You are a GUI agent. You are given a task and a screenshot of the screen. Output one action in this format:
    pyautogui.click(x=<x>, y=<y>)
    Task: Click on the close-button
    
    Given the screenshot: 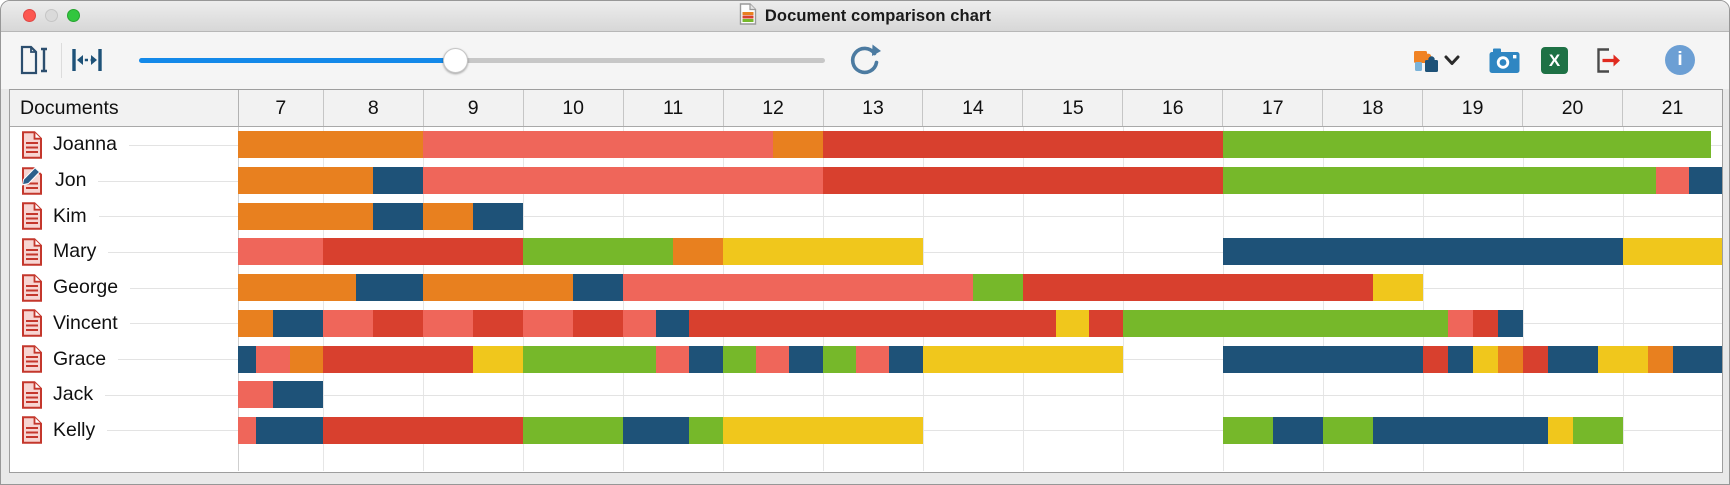 What is the action you would take?
    pyautogui.click(x=29, y=15)
    